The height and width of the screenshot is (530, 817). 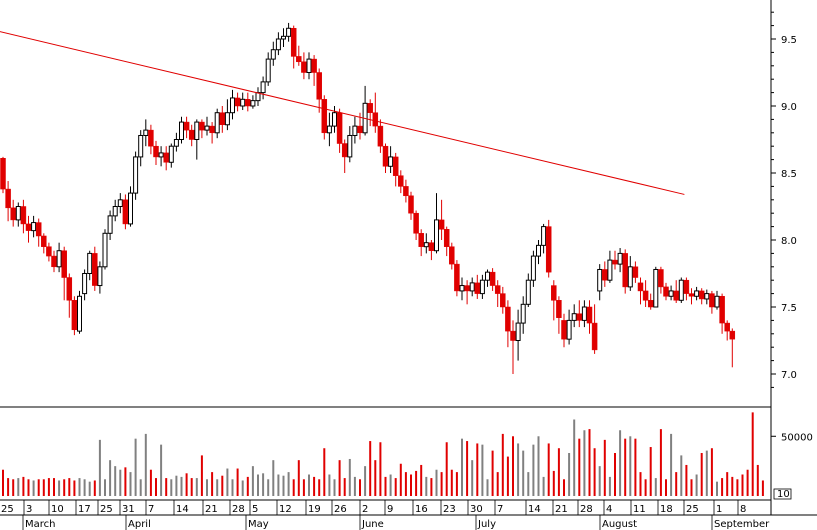 What do you see at coordinates (742, 524) in the screenshot?
I see `month-label: September` at bounding box center [742, 524].